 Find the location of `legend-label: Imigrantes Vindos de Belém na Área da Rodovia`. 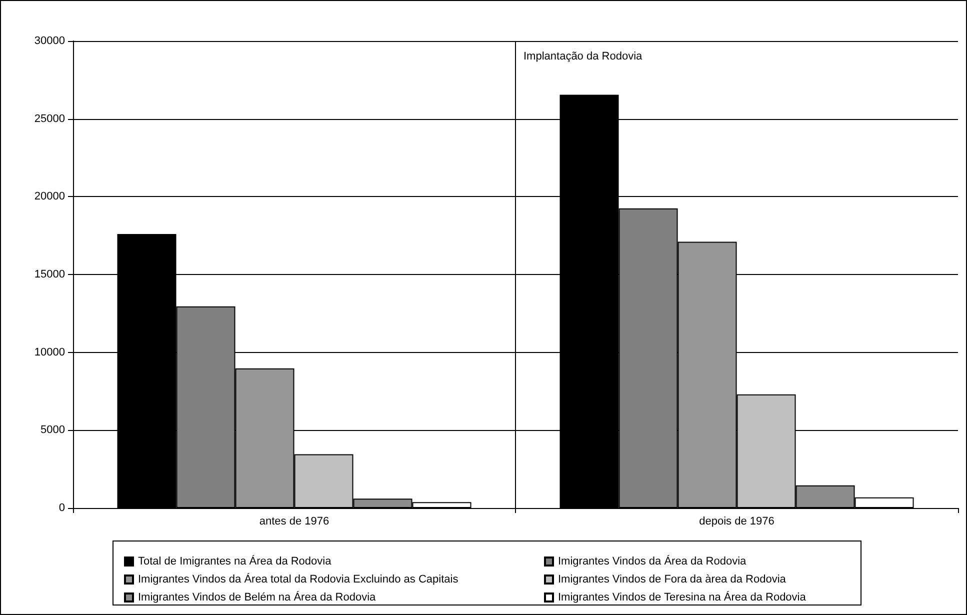

legend-label: Imigrantes Vindos de Belém na Área da Rodovia is located at coordinates (257, 597).